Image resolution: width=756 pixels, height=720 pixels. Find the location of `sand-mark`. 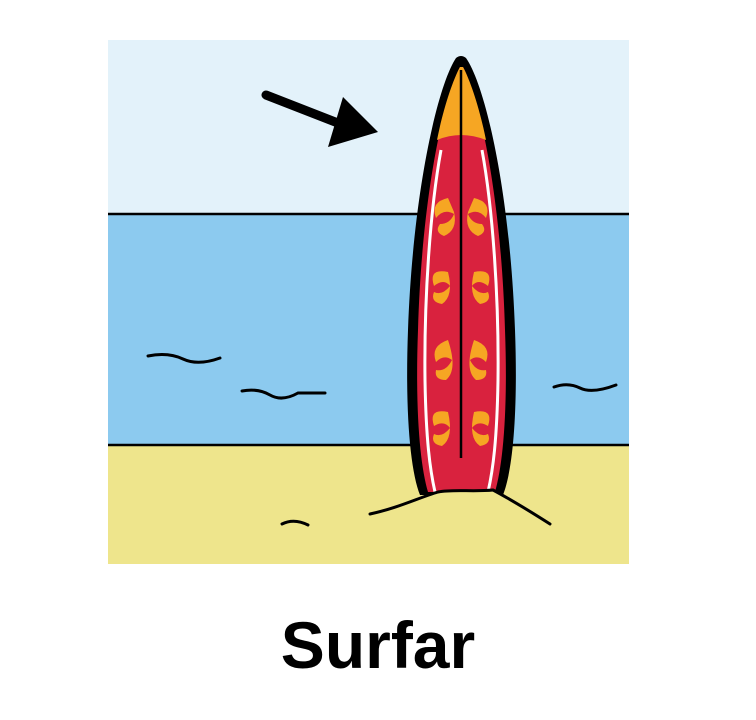

sand-mark is located at coordinates (295, 523).